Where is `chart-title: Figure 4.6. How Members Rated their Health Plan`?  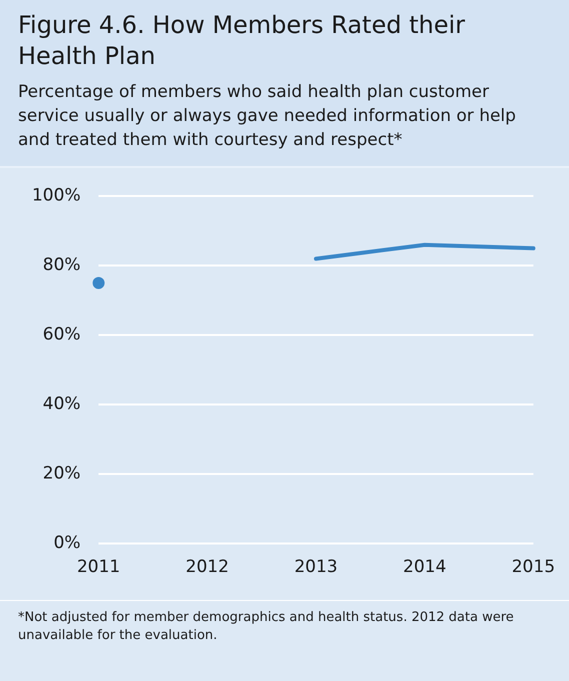
chart-title: Figure 4.6. How Members Rated their Health Plan is located at coordinates (242, 41).